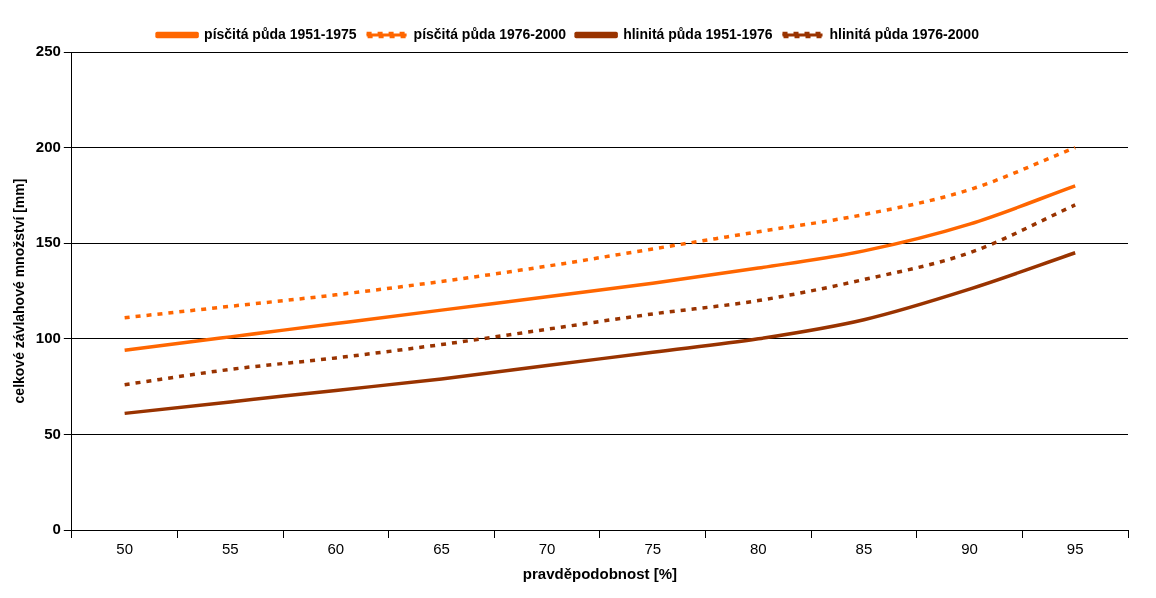  What do you see at coordinates (280, 33) in the screenshot?
I see `legend-label: písčitá půda 1951-1975` at bounding box center [280, 33].